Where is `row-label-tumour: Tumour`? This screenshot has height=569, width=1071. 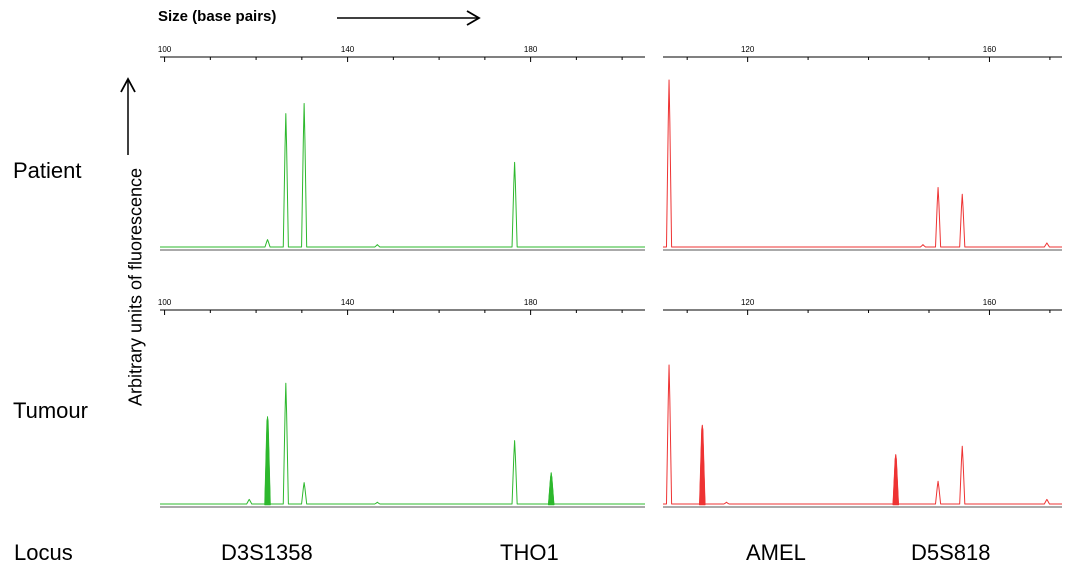
row-label-tumour: Tumour is located at coordinates (50, 410).